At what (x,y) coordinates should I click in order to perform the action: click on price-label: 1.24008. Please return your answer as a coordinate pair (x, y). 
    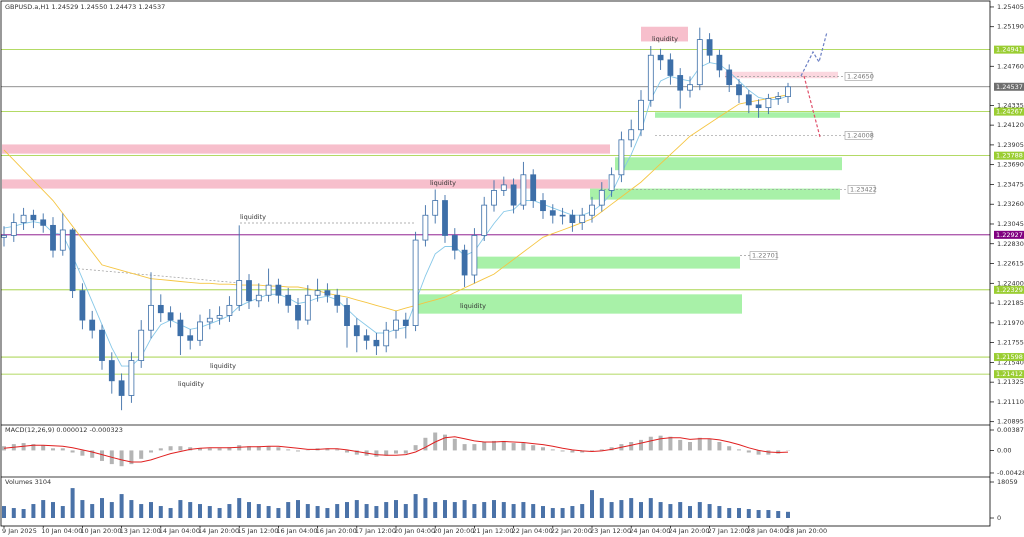
    Looking at the image, I should click on (860, 135).